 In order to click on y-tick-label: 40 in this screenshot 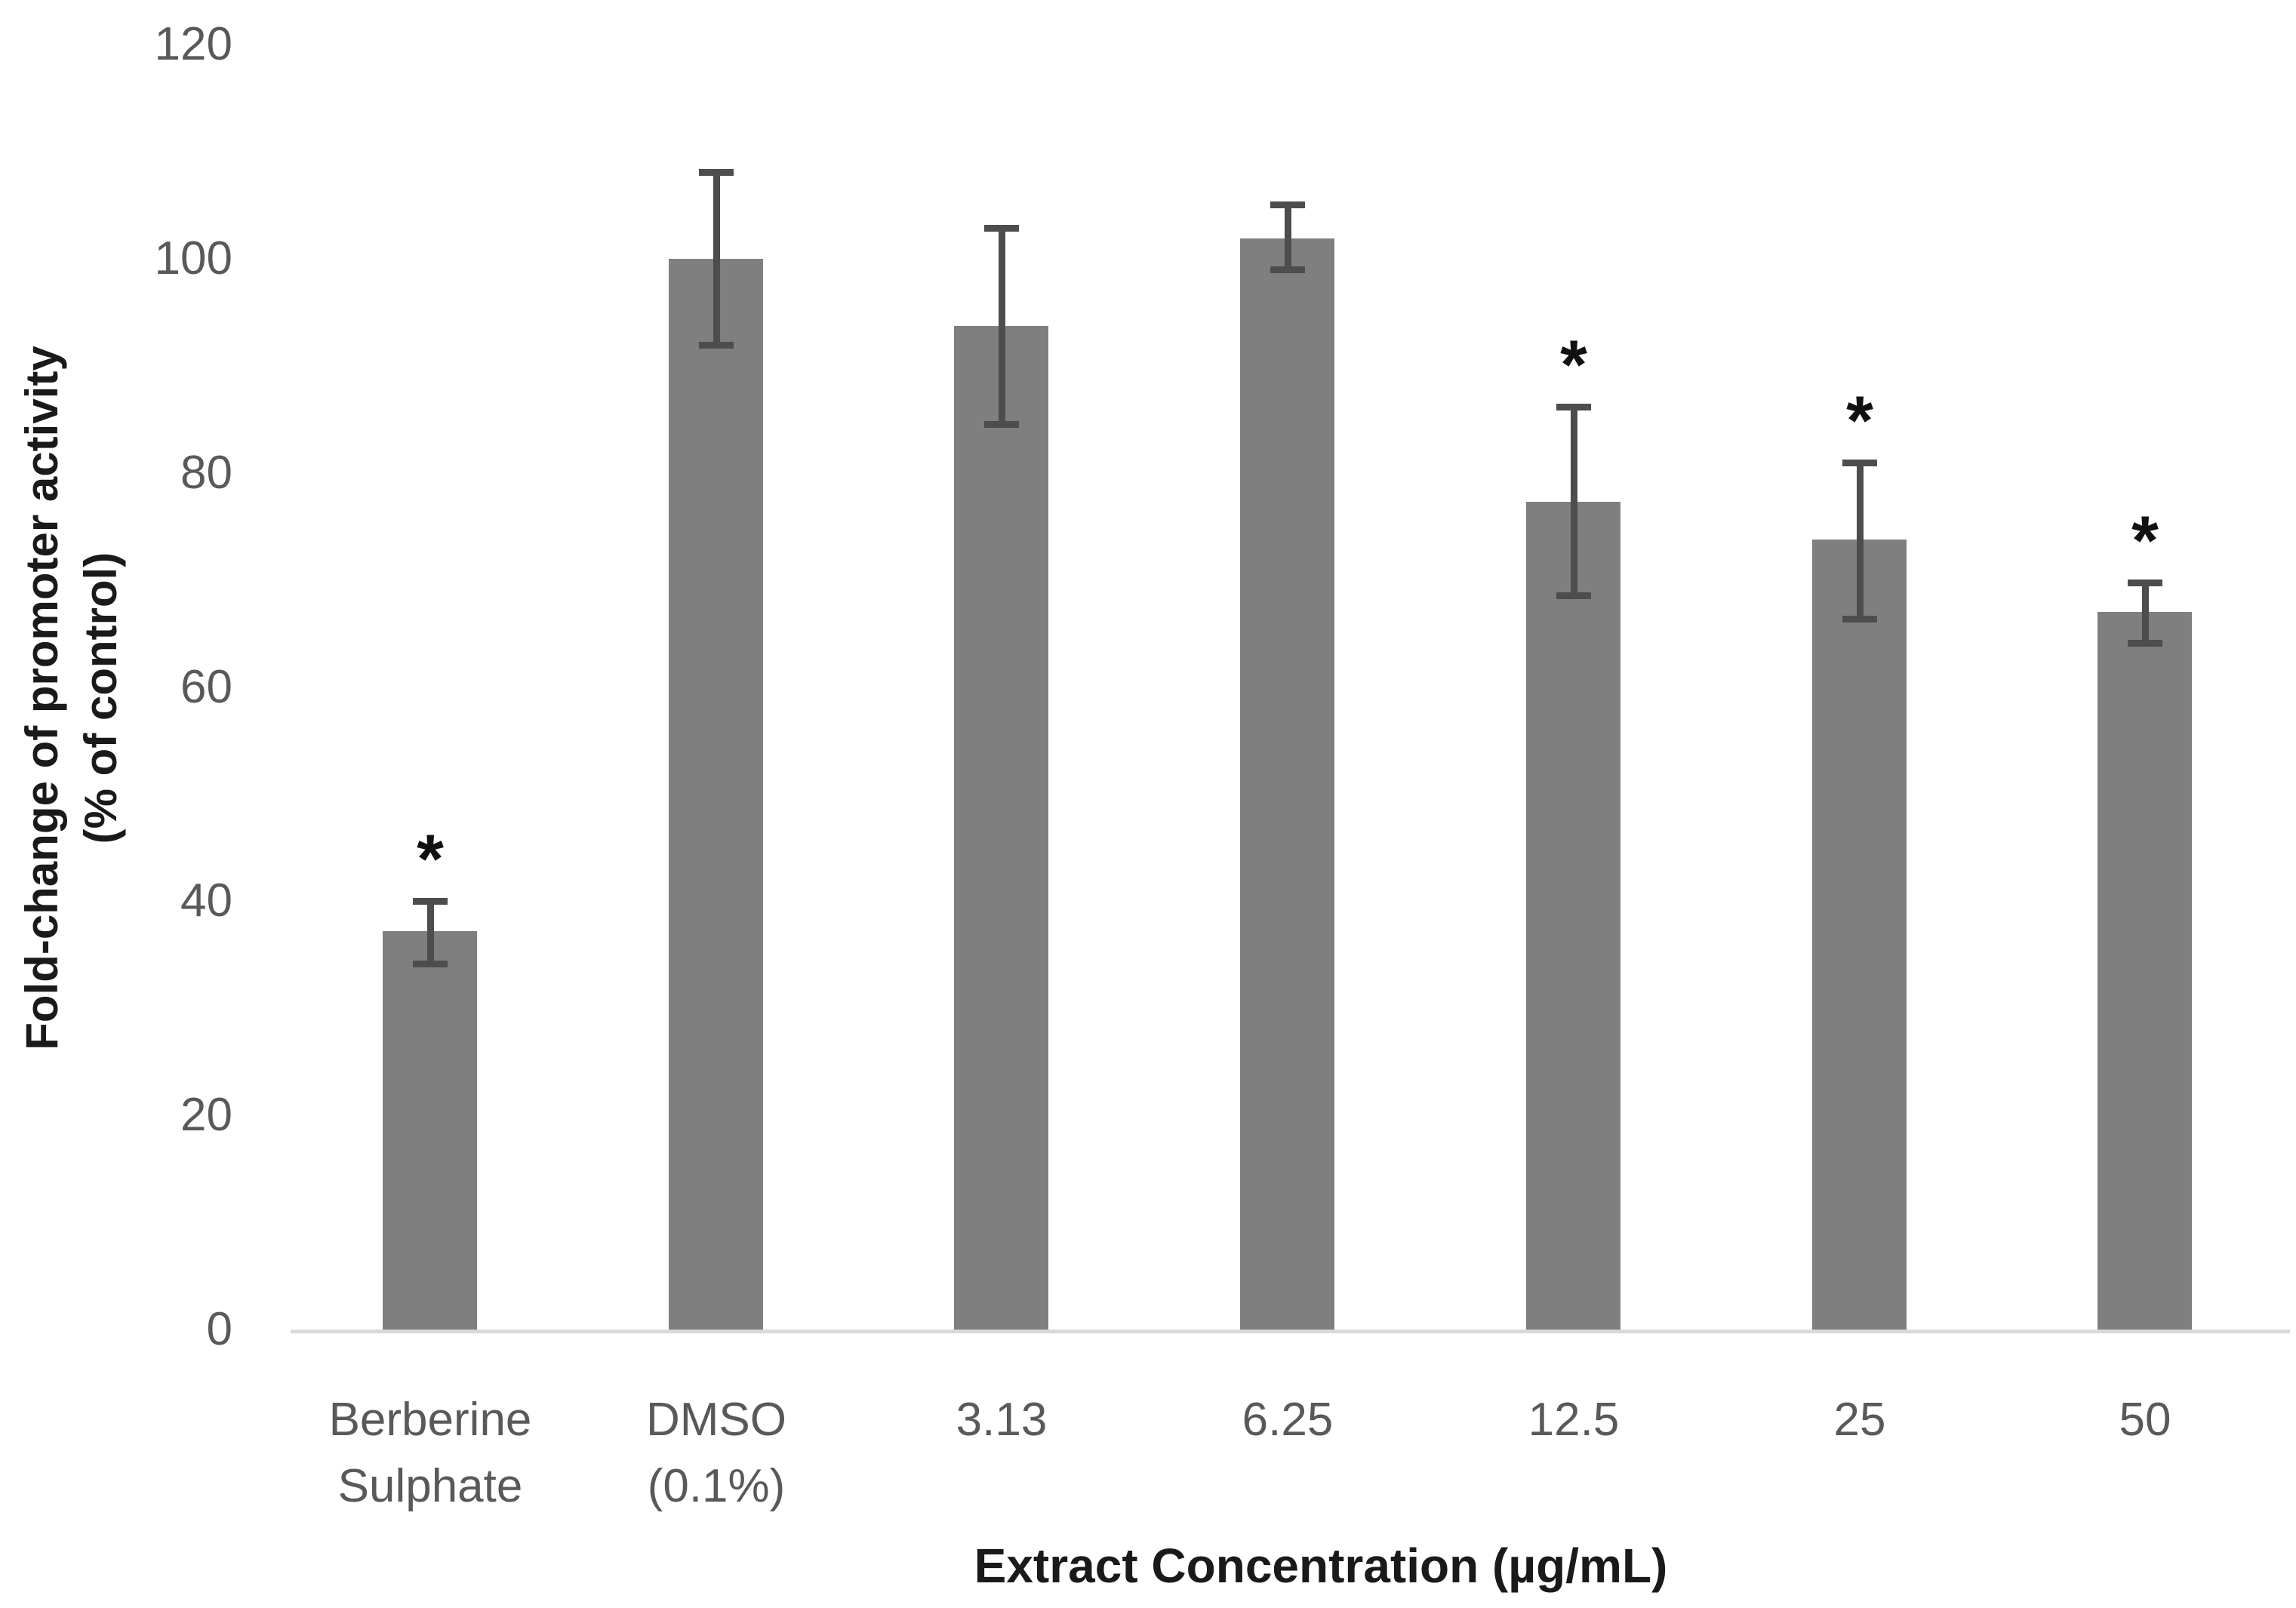, I will do `click(206, 901)`.